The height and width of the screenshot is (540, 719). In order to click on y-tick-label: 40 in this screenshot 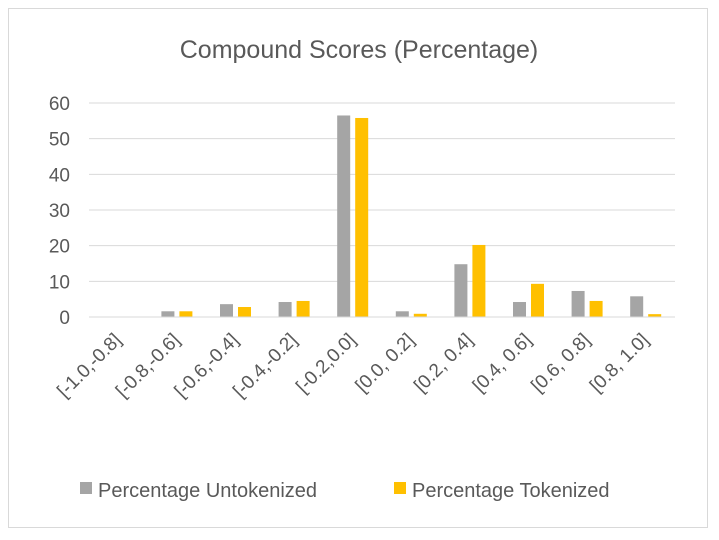, I will do `click(59, 175)`.